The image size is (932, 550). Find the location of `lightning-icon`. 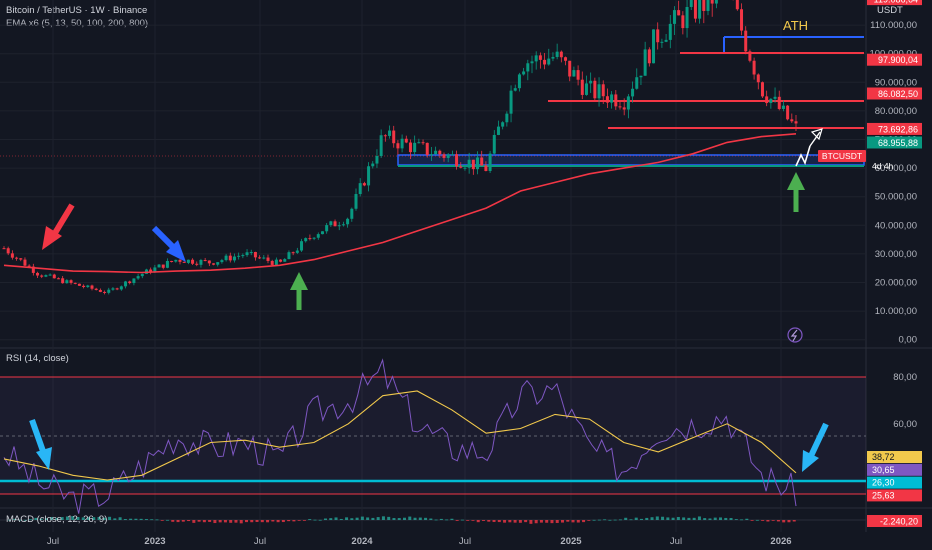

lightning-icon is located at coordinates (795, 335).